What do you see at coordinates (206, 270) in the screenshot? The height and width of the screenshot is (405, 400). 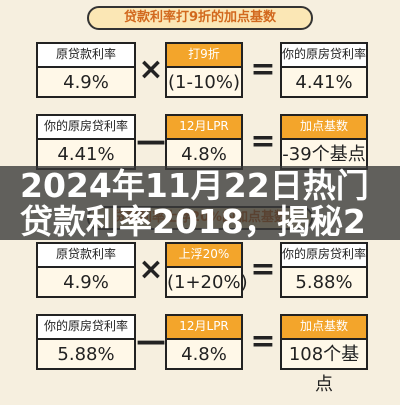 I see `formula-box: 上浮20% (1+20%)` at bounding box center [206, 270].